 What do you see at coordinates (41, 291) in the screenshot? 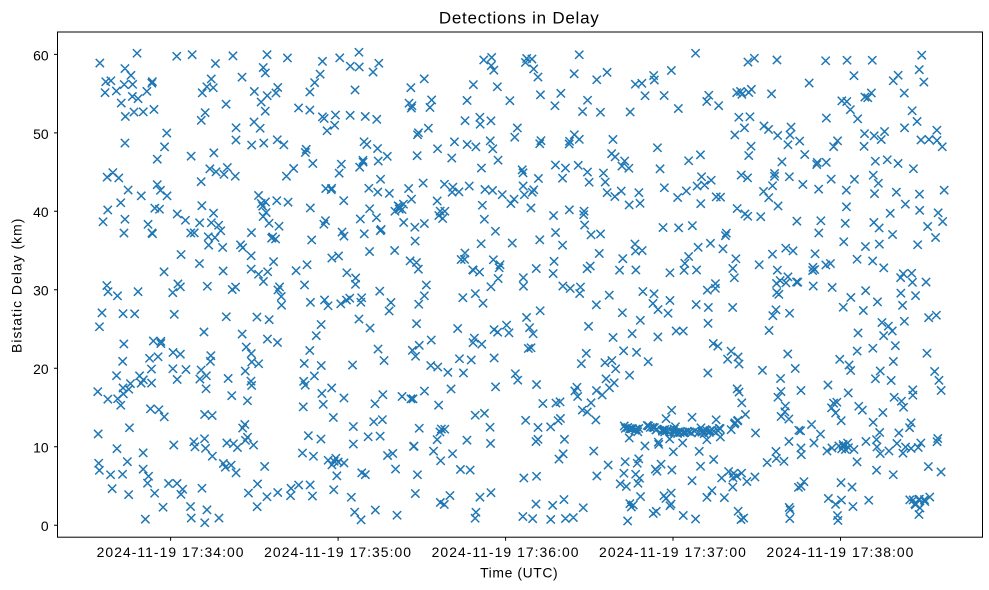
I see `svg-text: 30` at bounding box center [41, 291].